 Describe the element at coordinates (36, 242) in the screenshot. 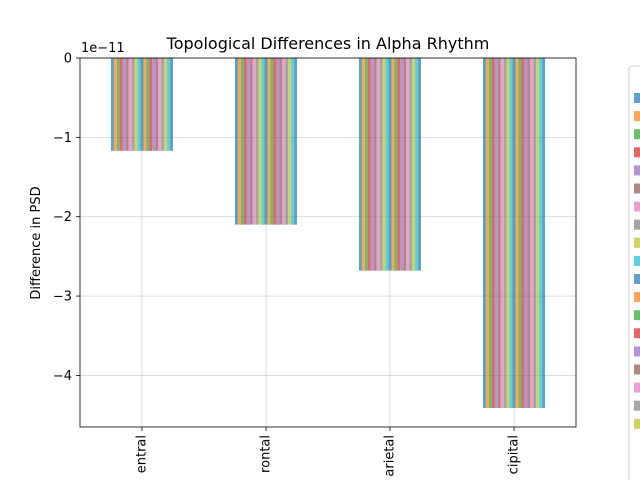

I see `y-axis-label: Difference in PSD` at that location.